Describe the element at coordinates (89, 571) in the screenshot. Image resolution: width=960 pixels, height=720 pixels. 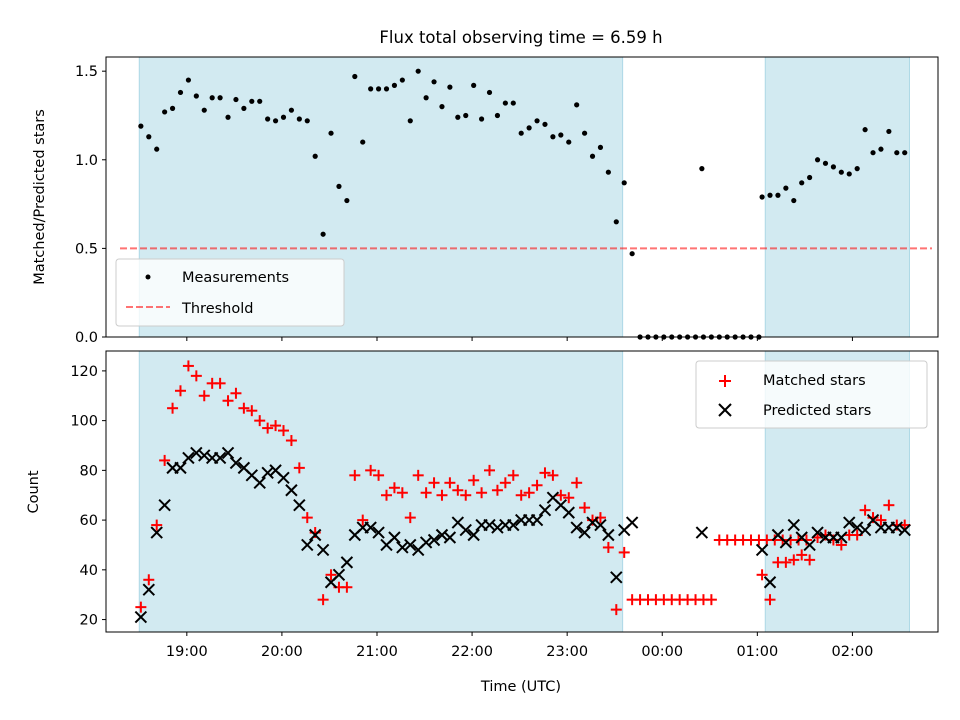
I see `y-tick-label: 40` at that location.